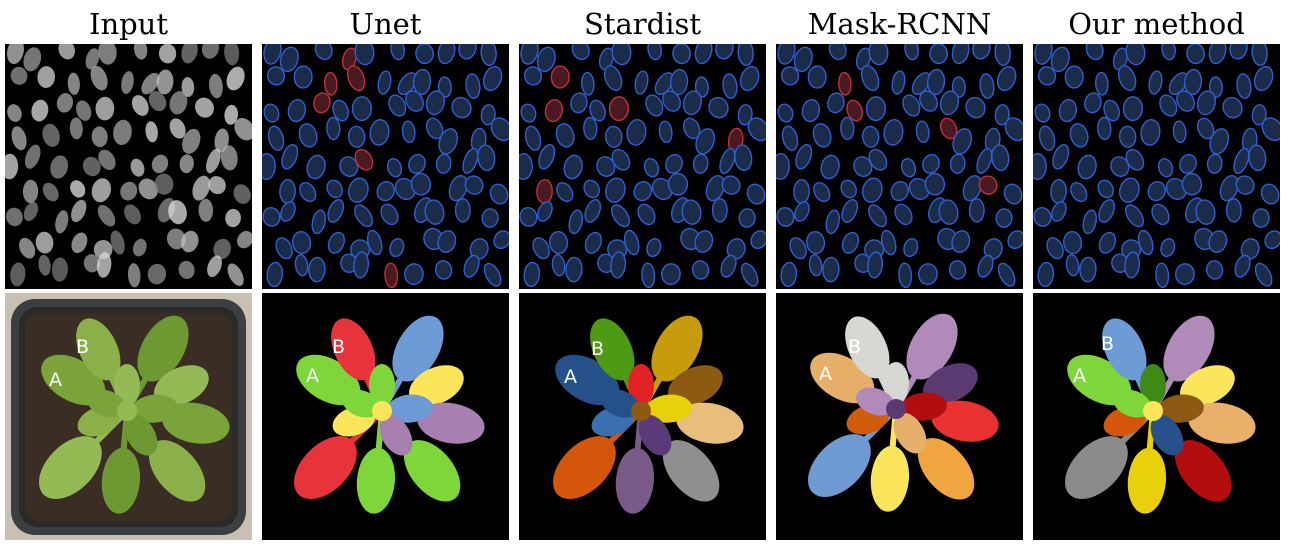 The width and height of the screenshot is (1289, 550). Describe the element at coordinates (642, 166) in the screenshot. I see `nuclei-stardist-result` at that location.